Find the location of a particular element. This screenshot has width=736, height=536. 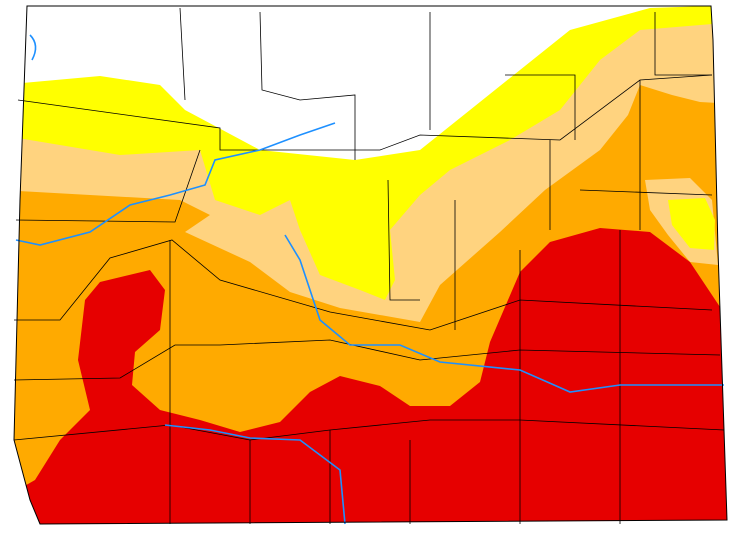

severe-drought-pocket is located at coordinates (151, 379).